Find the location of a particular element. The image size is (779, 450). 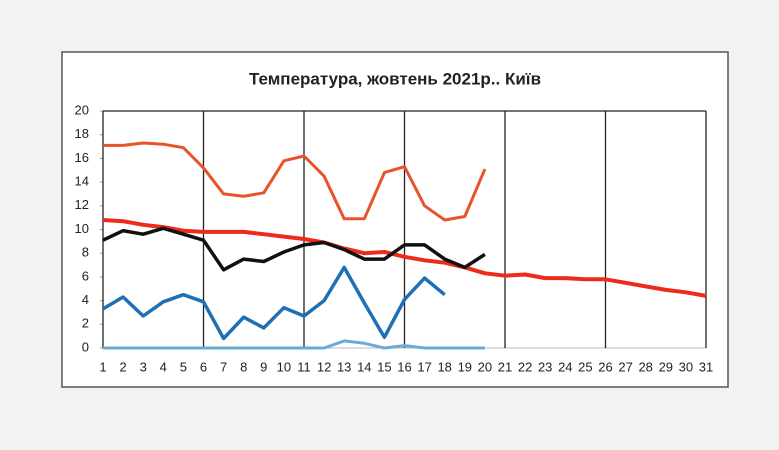

y-tick-label: 0 is located at coordinates (85, 346).